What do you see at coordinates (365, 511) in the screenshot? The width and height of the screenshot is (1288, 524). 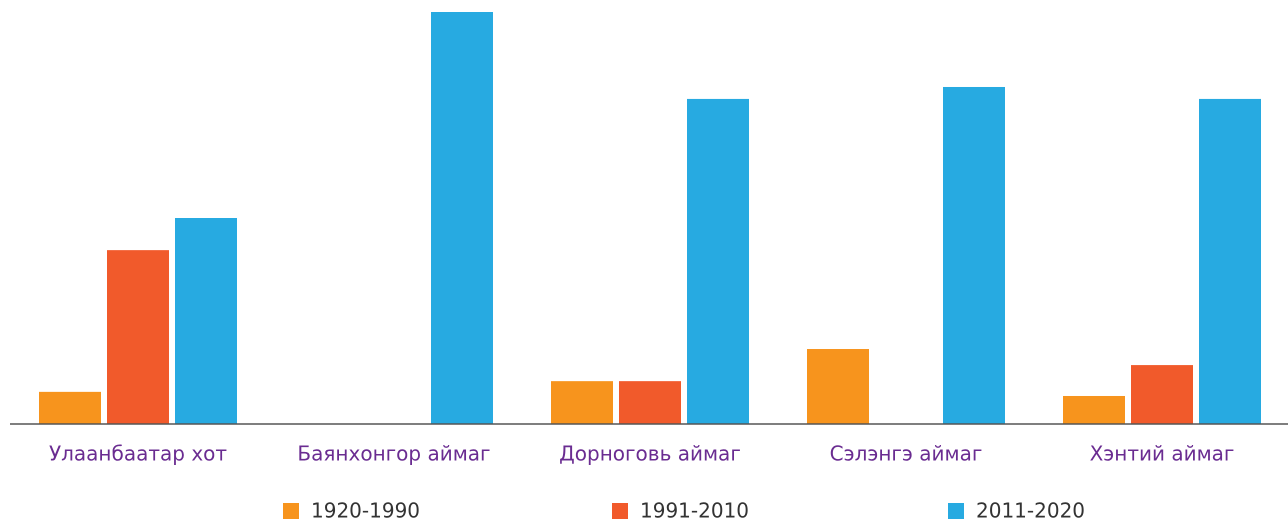 I see `legend-label: 1920-1990` at bounding box center [365, 511].